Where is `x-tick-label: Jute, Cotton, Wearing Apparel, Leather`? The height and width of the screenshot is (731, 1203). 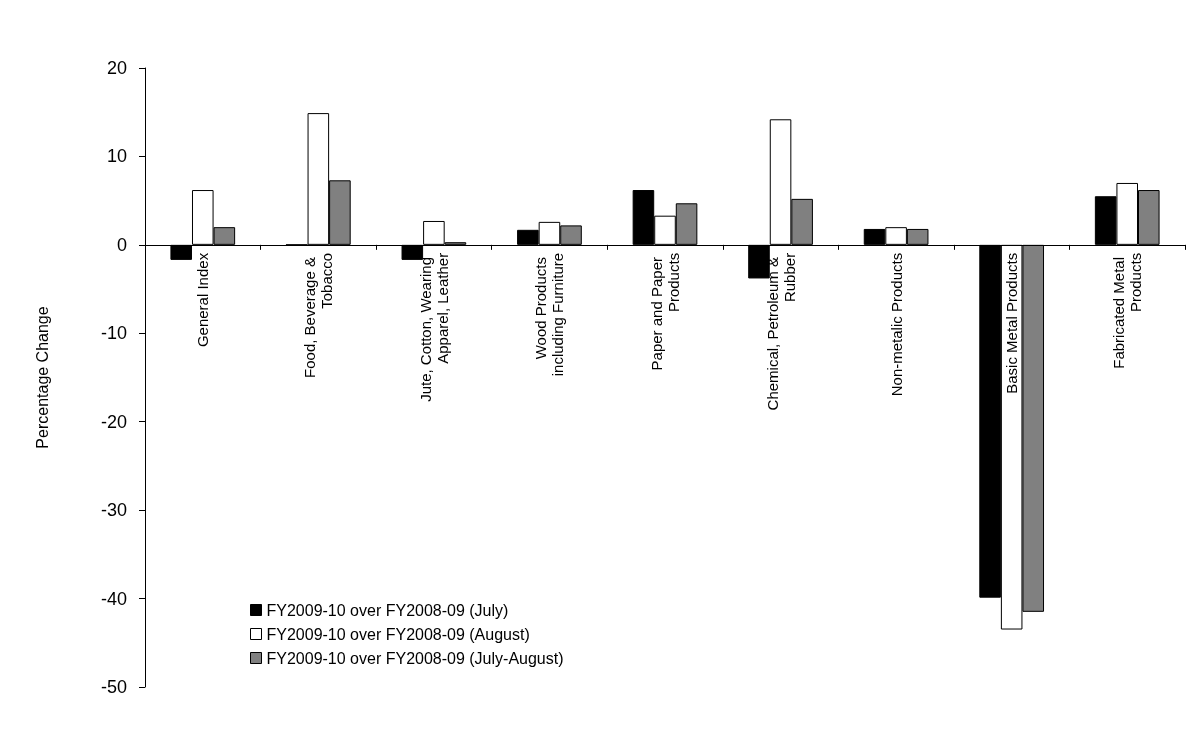 x-tick-label: Jute, Cotton, Wearing Apparel, Leather is located at coordinates (433, 327).